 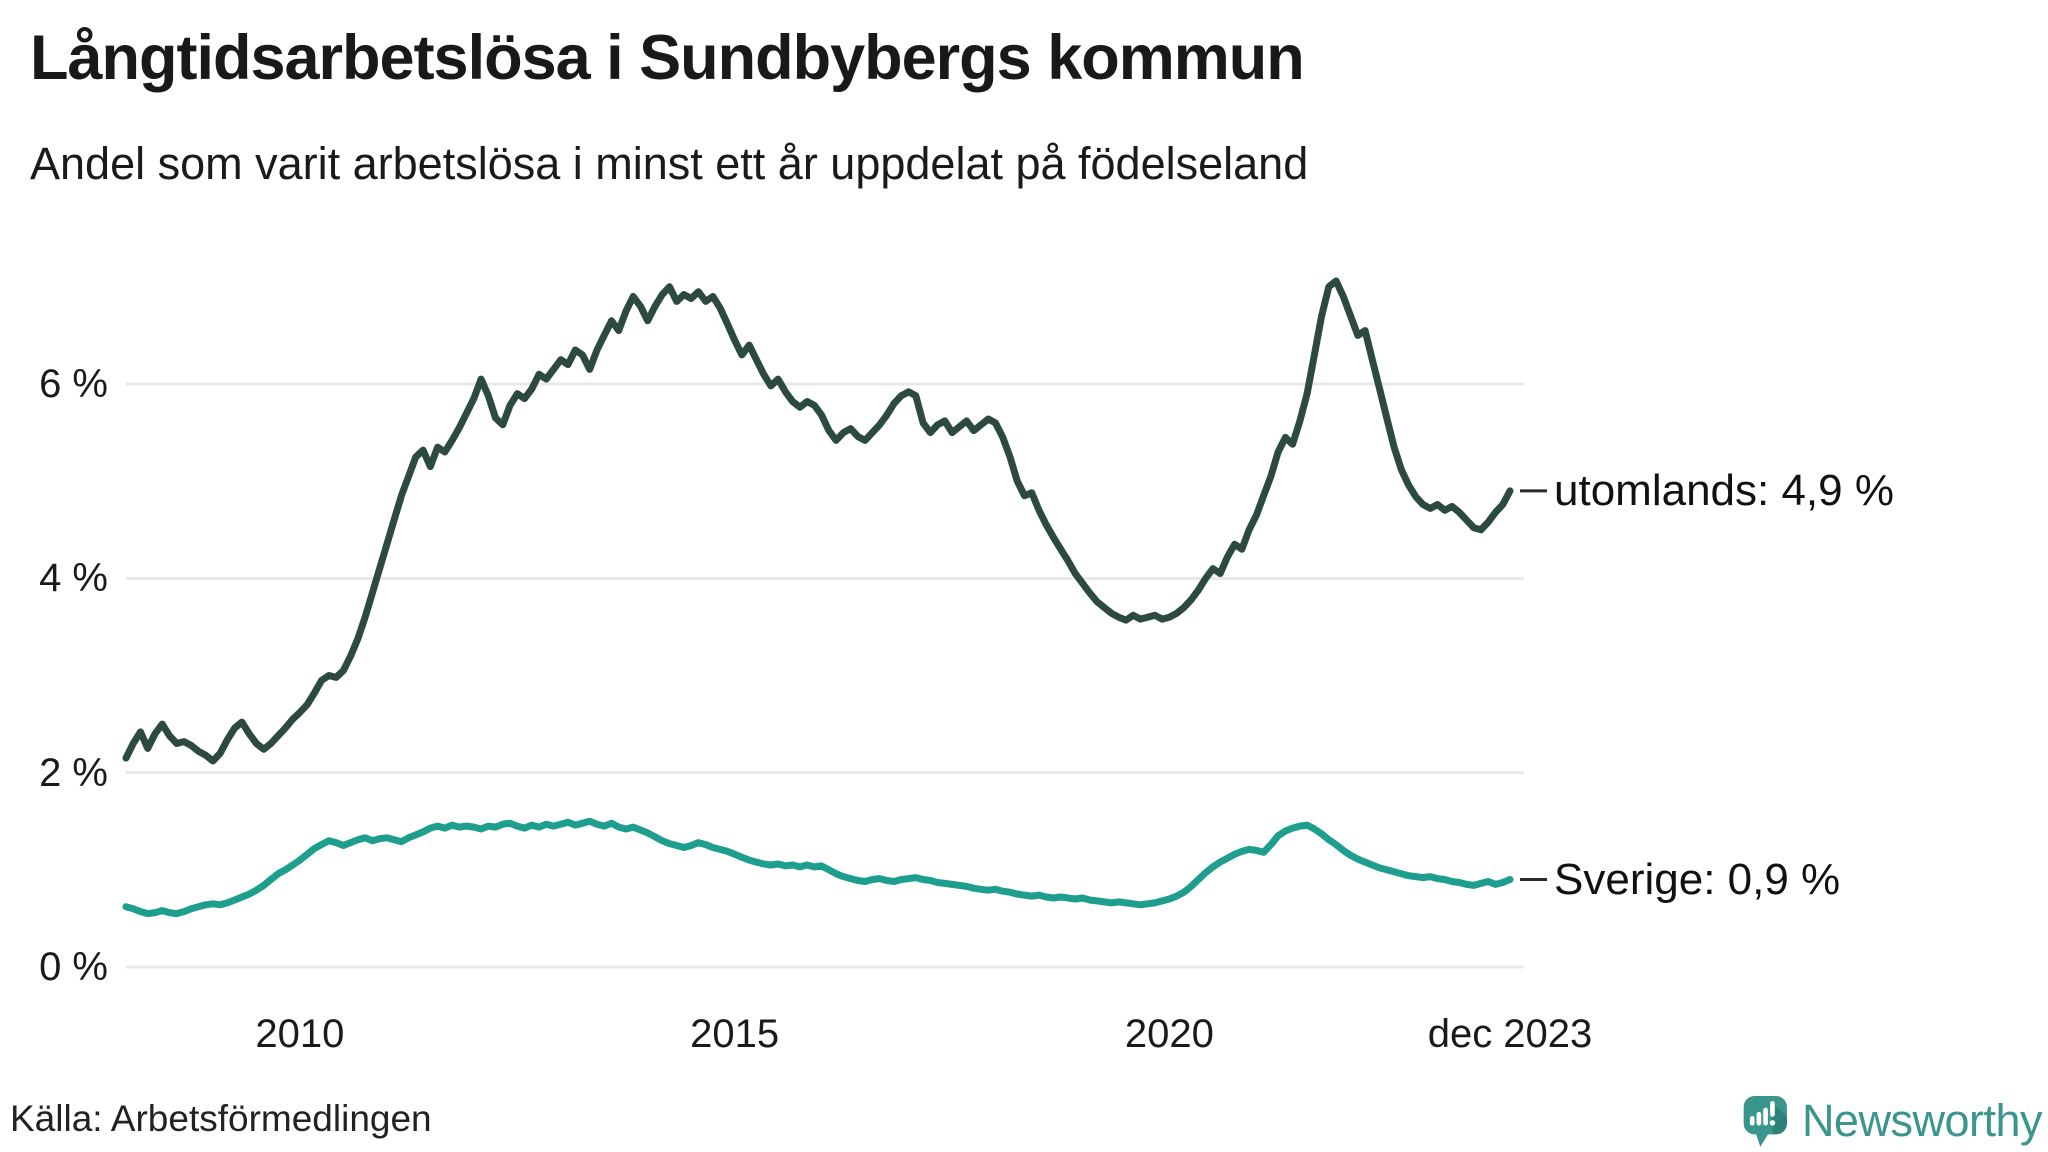 What do you see at coordinates (1169, 1034) in the screenshot?
I see `x-axis-label-2020: 2020` at bounding box center [1169, 1034].